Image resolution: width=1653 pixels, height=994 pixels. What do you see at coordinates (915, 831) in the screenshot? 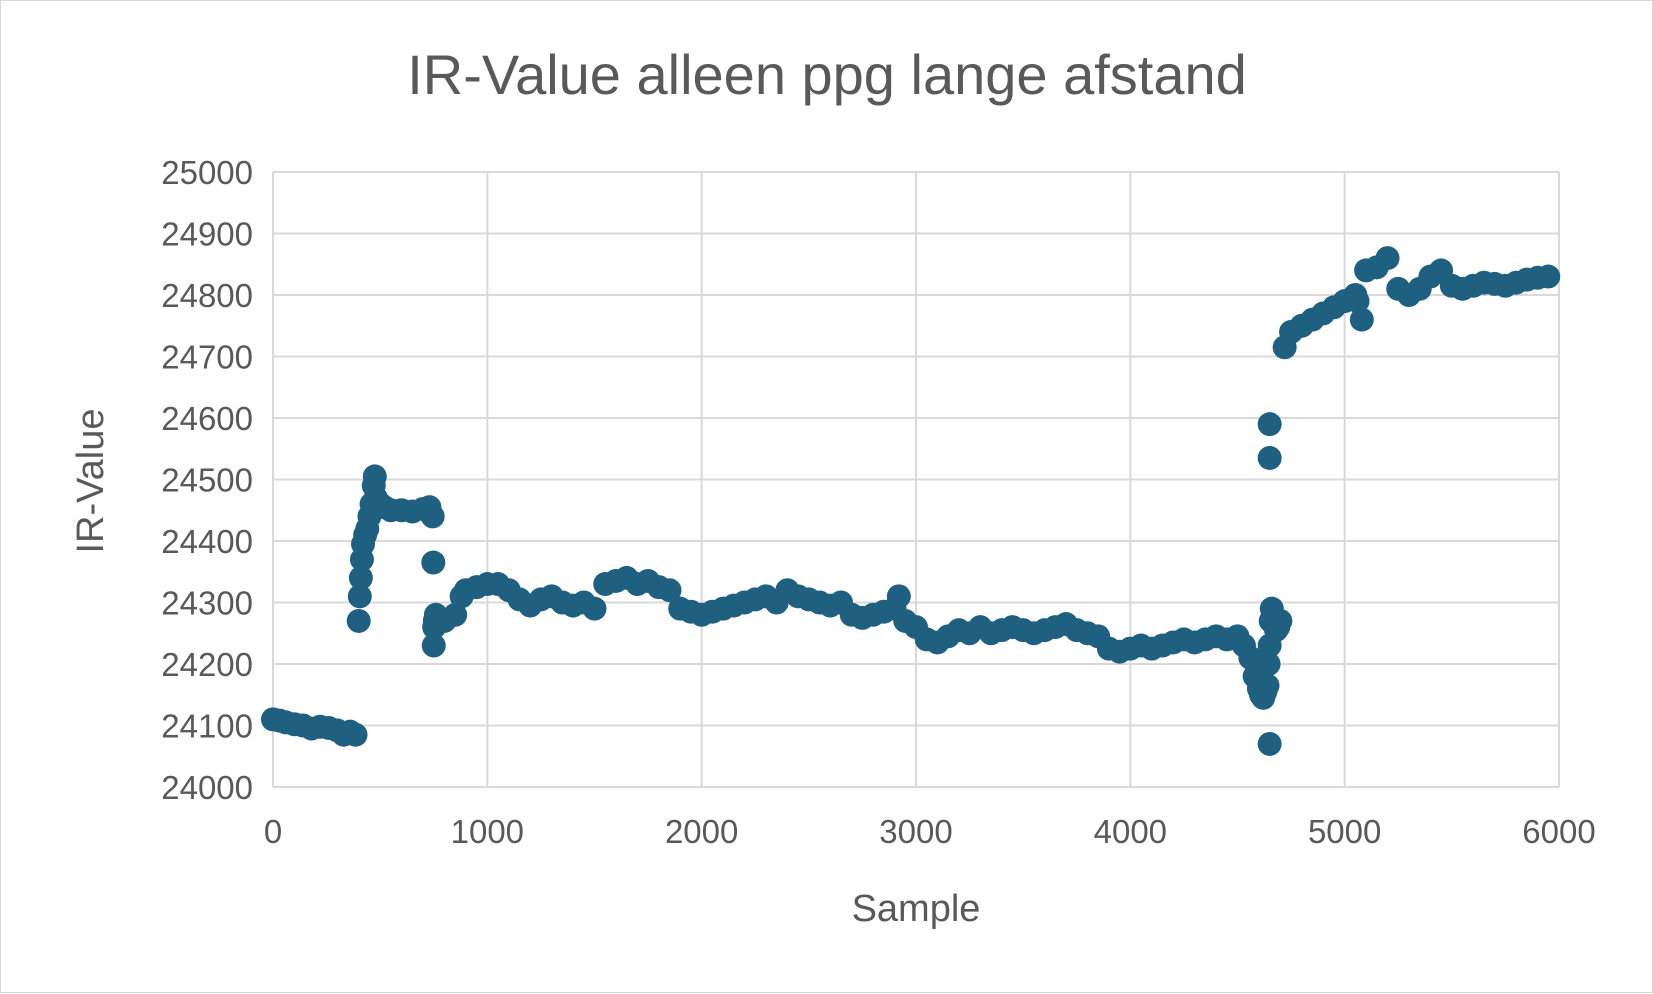
I see `x-tick-label: 3000` at bounding box center [915, 831].